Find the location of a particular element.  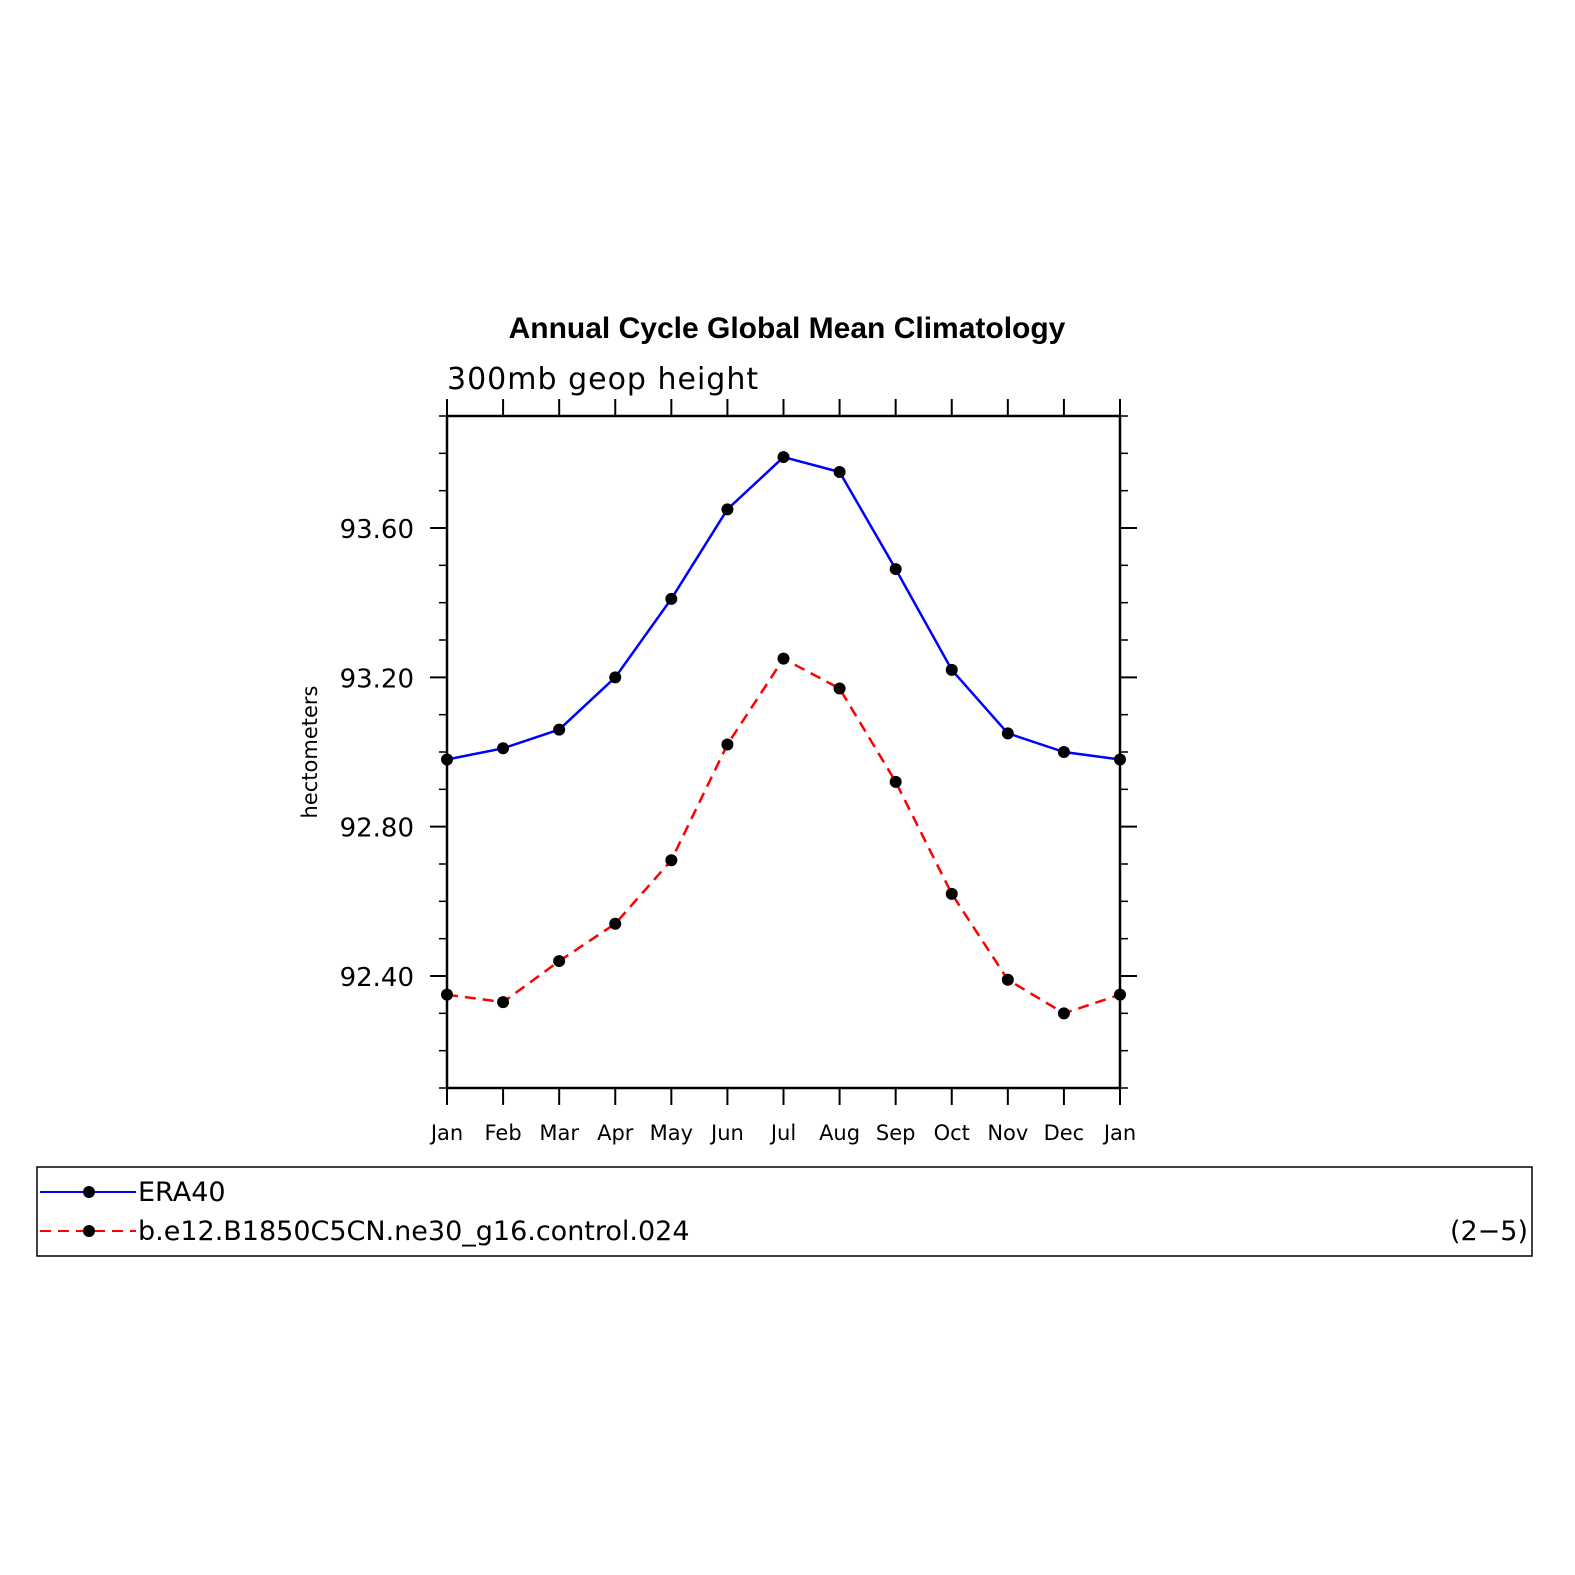

legend-marker-model is located at coordinates (89, 1231).